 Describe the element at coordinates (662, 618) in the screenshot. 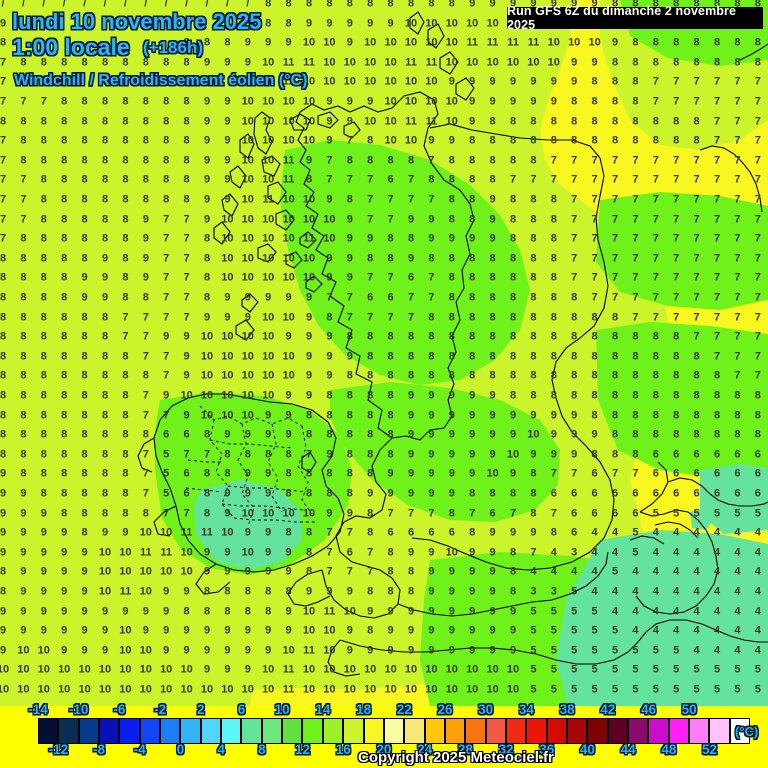

I see `band-4c-benelux` at that location.